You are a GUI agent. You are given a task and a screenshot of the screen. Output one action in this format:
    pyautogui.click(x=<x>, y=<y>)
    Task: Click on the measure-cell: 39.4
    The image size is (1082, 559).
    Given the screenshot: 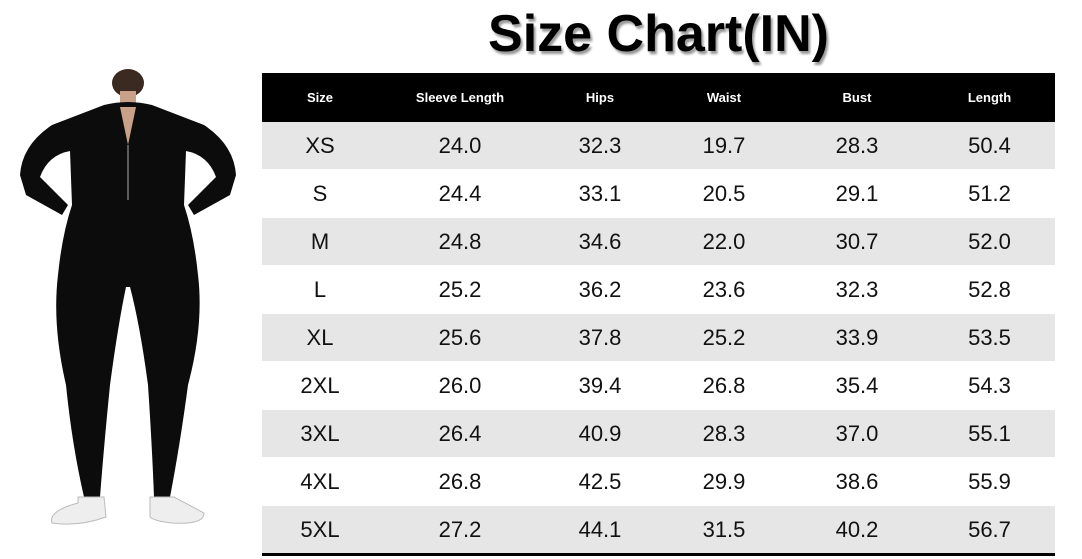 What is the action you would take?
    pyautogui.click(x=600, y=385)
    